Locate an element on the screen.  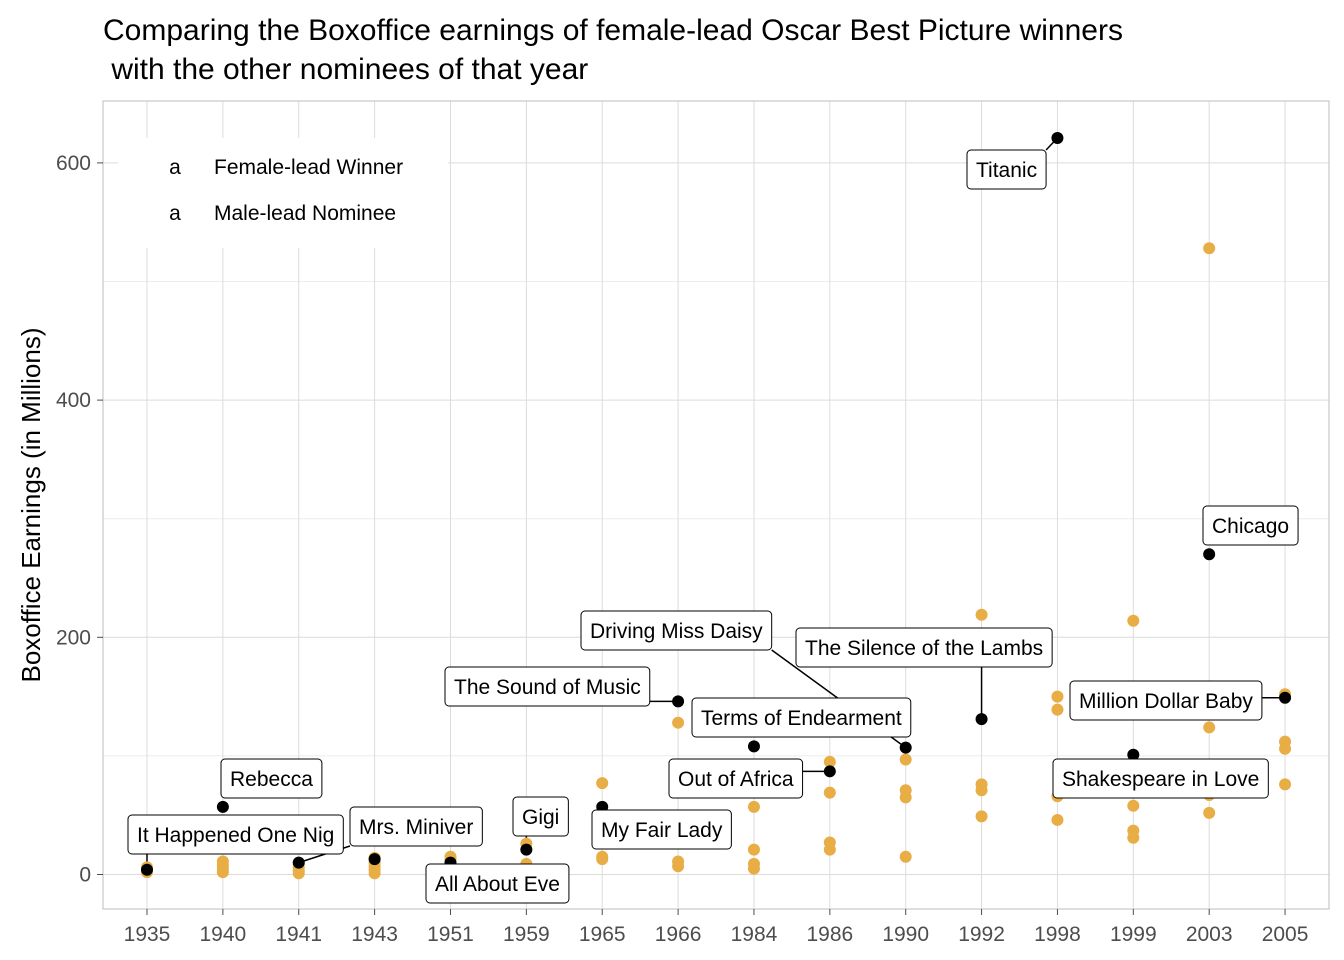
film-label: Rebecca is located at coordinates (271, 778).